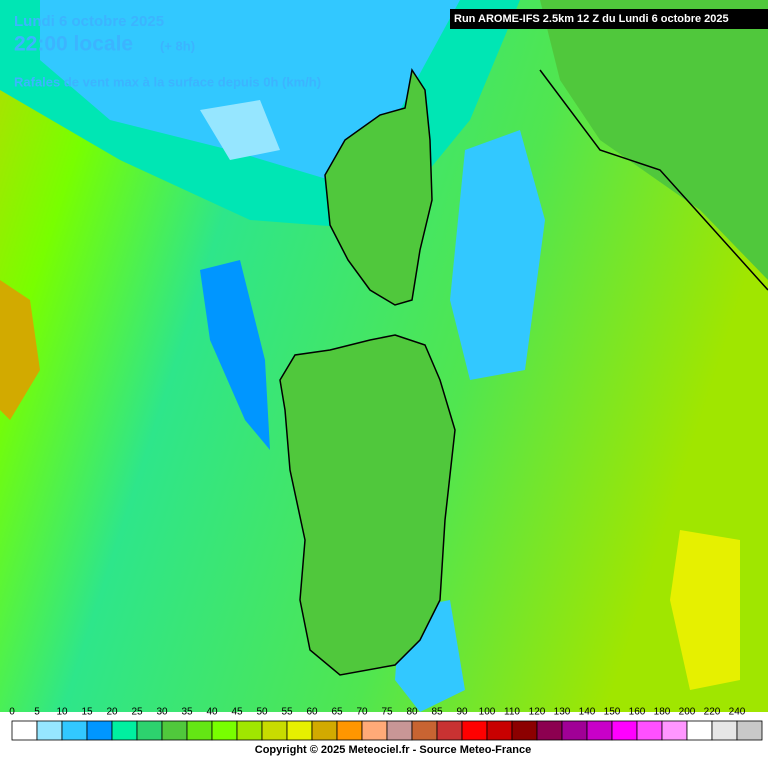 This screenshot has height=773, width=768. I want to click on legend-label: 150, so click(612, 712).